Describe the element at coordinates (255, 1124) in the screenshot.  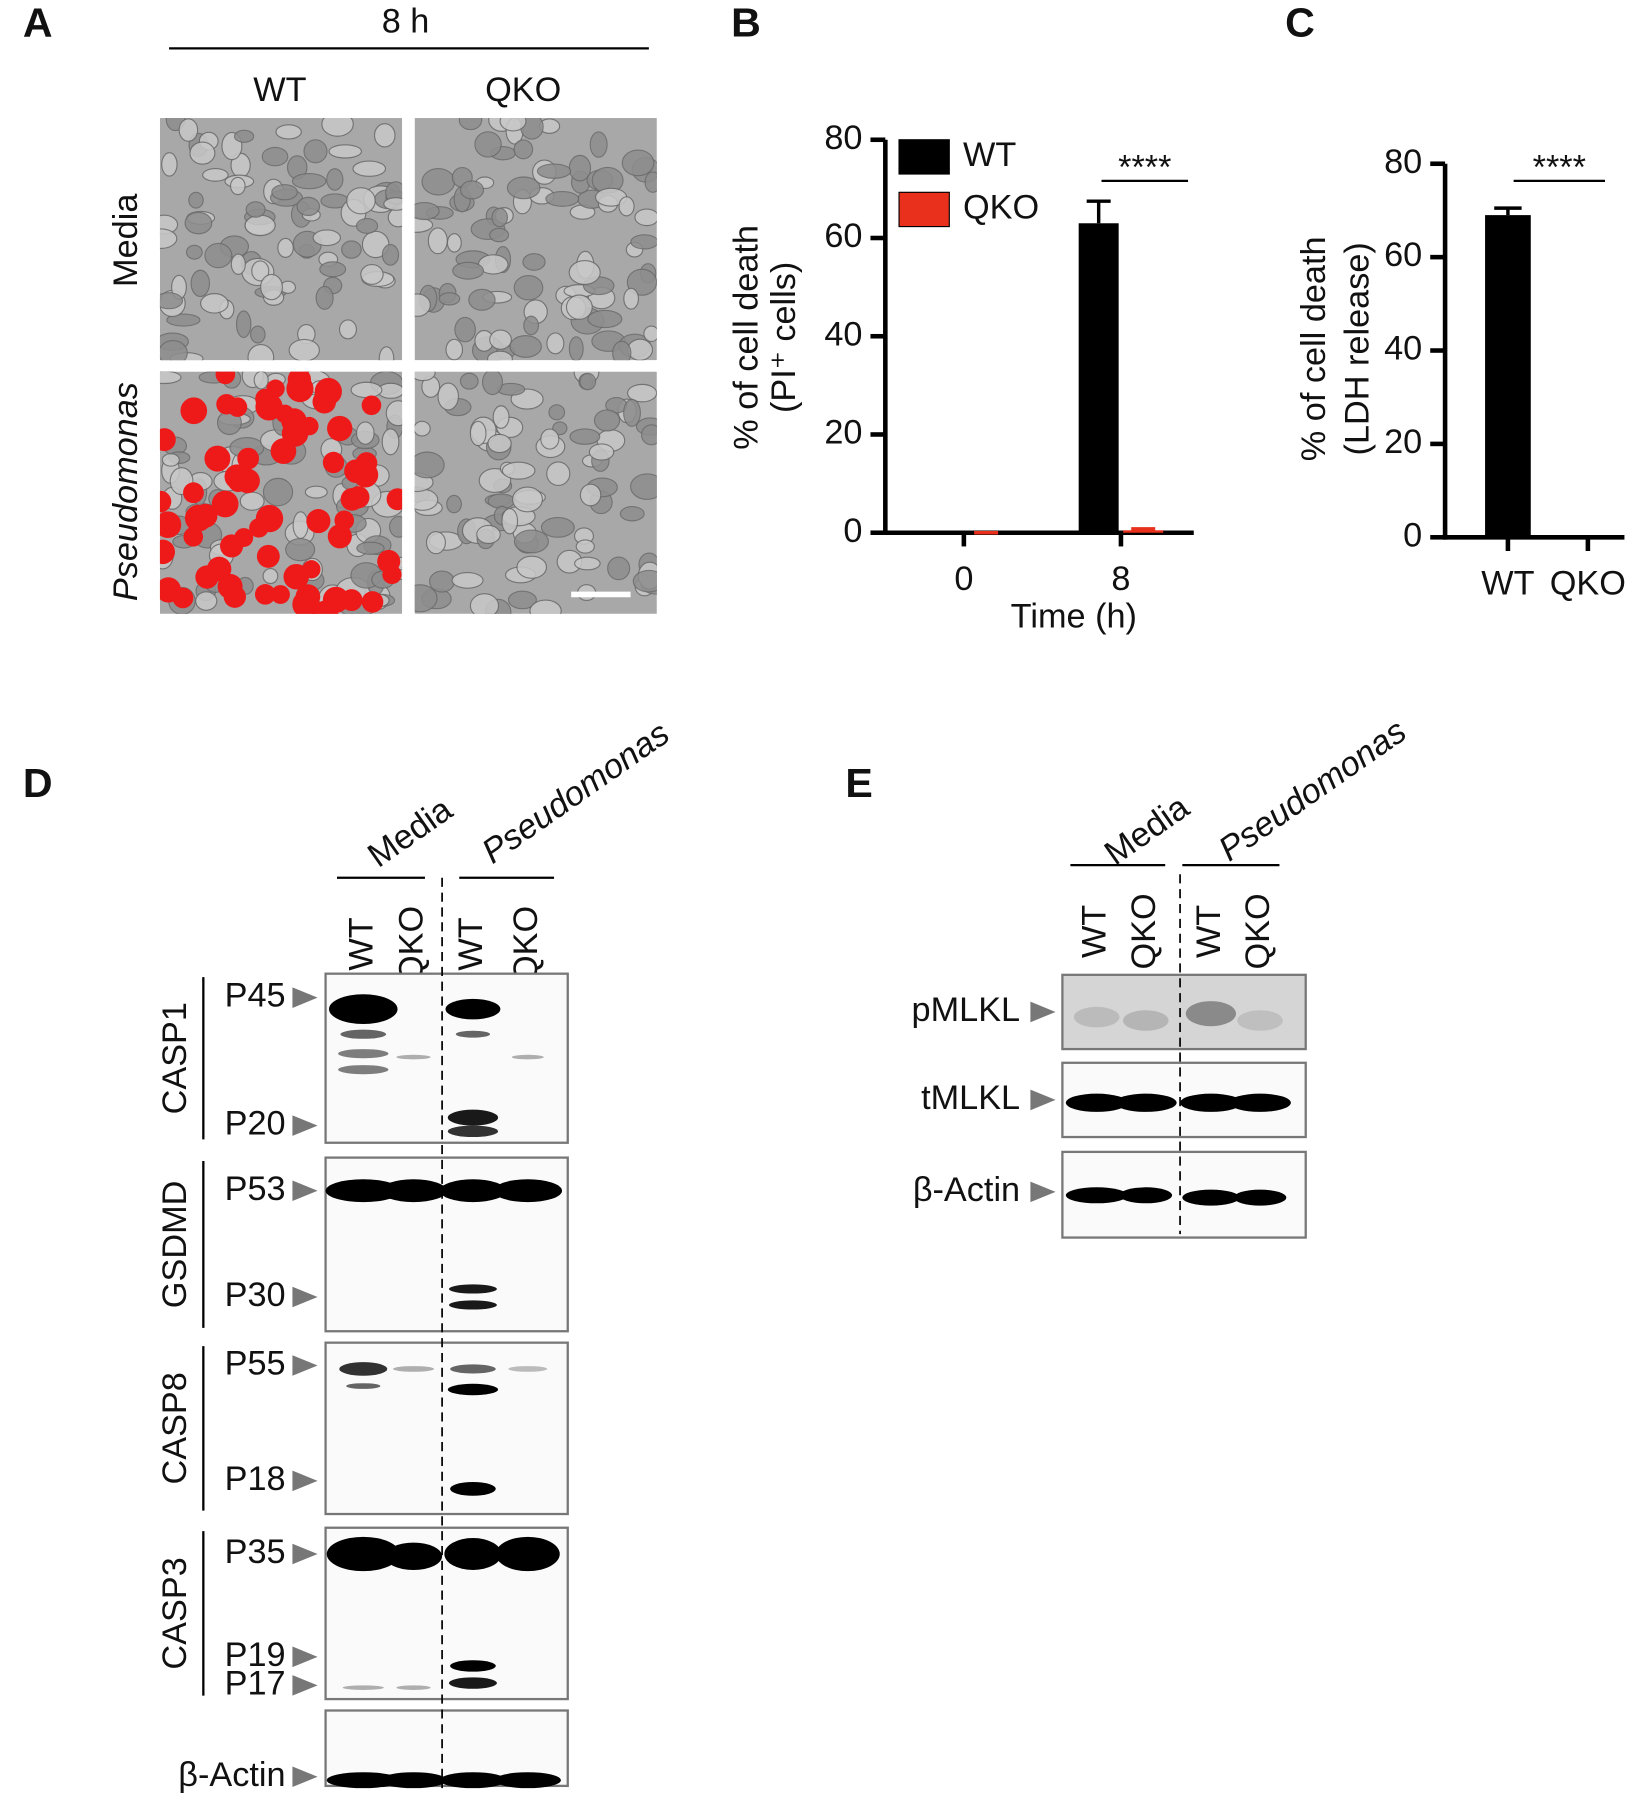
I see `band-label: P20` at that location.